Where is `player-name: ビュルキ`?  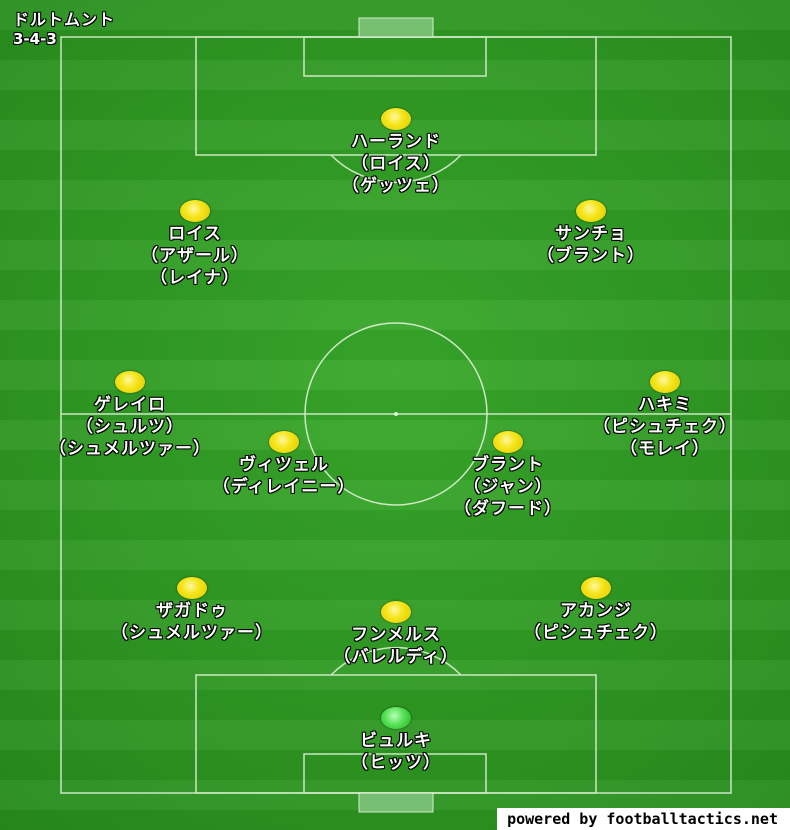 player-name: ビュルキ is located at coordinates (396, 741).